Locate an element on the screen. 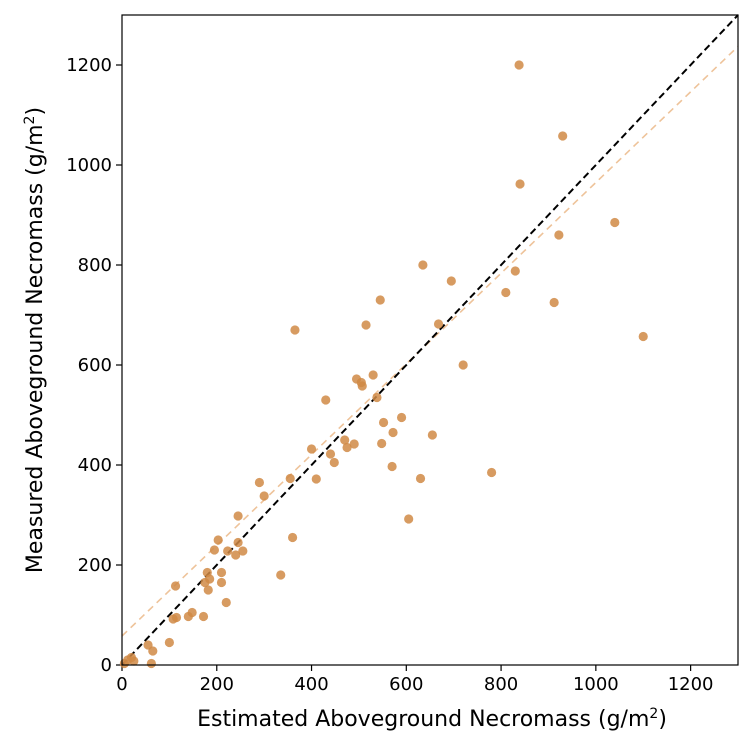 The width and height of the screenshot is (752, 752). y-tick-label: 1200 is located at coordinates (89, 65).